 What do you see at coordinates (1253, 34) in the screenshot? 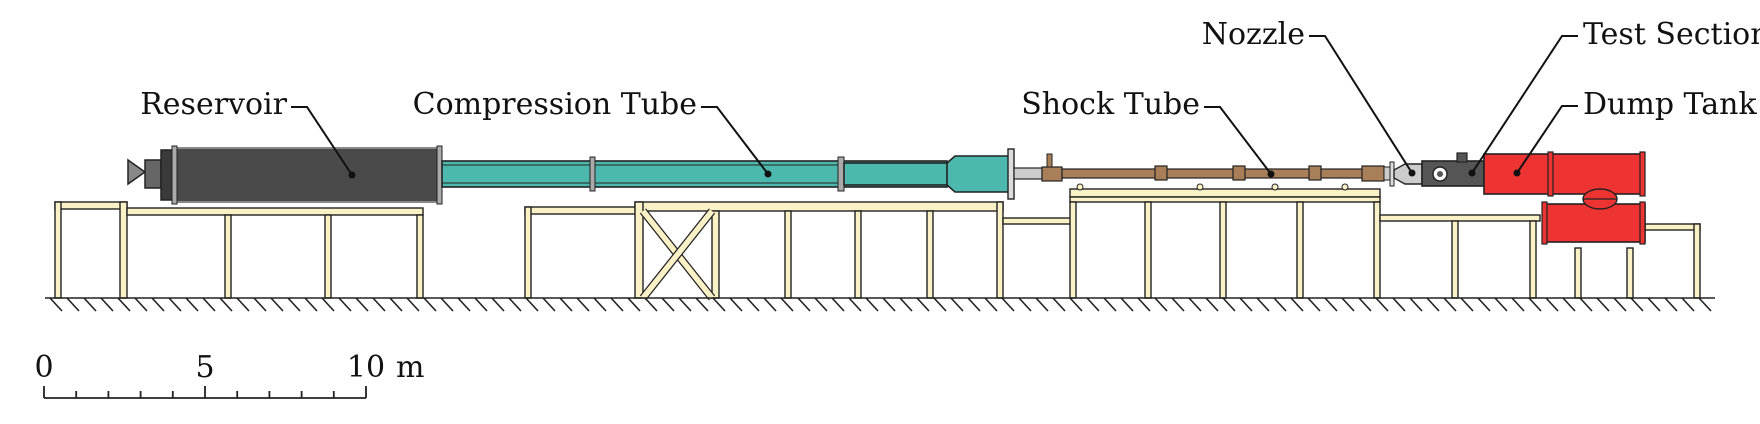
I see `svg-text: Nozzle` at bounding box center [1253, 34].